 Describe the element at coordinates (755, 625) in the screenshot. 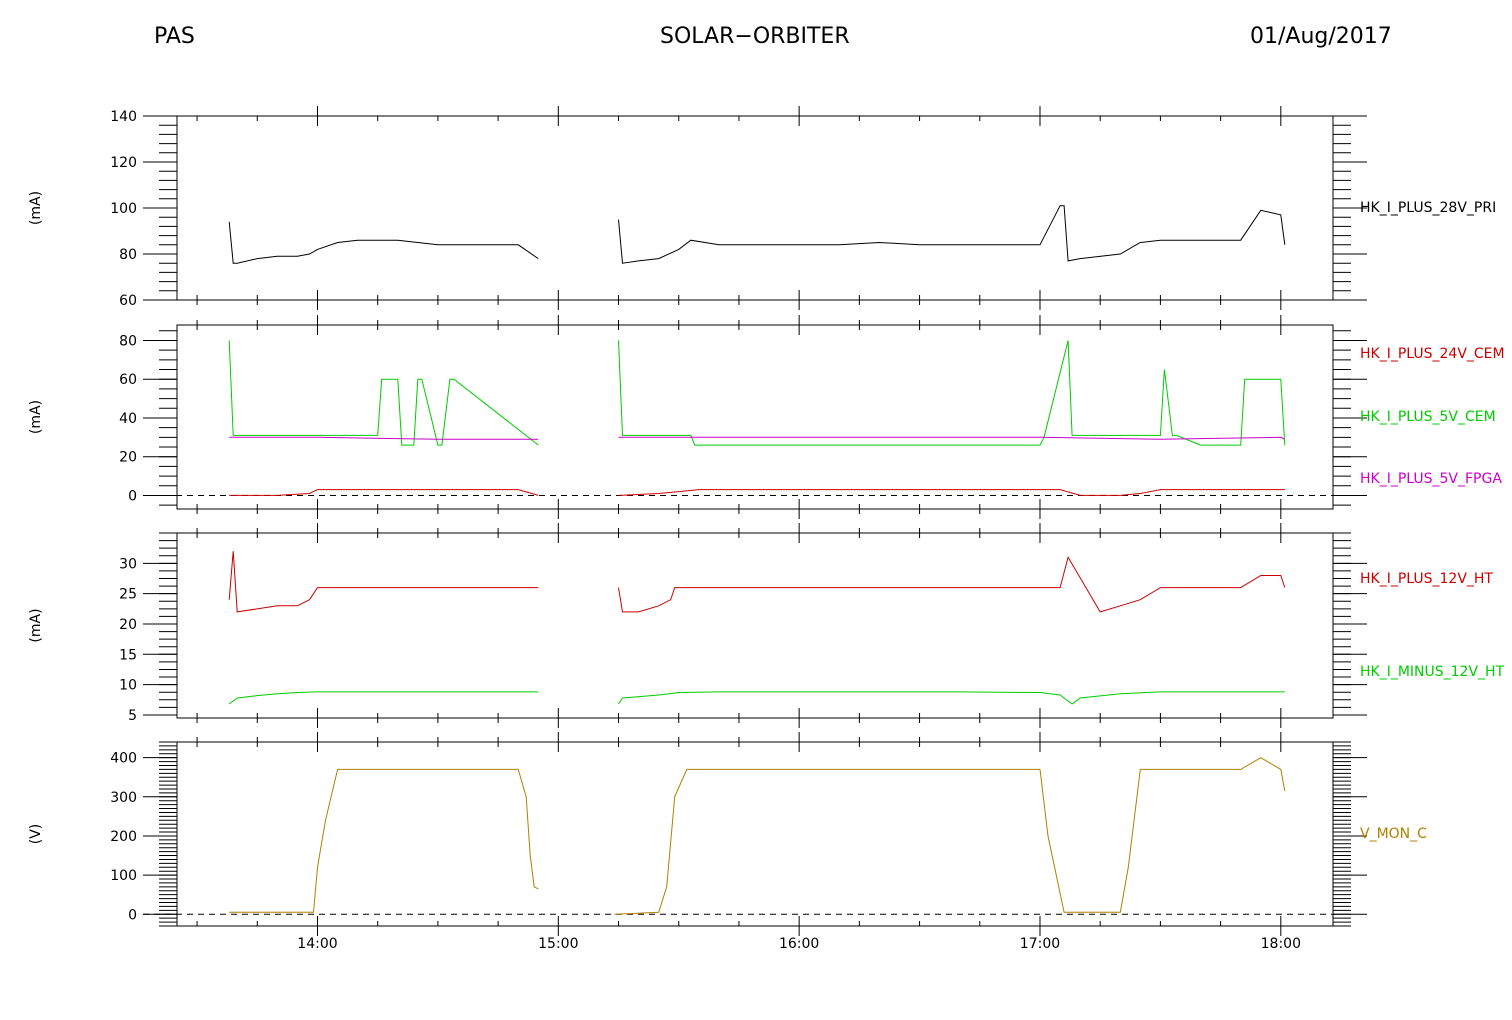

I see `panel-3-frame` at that location.